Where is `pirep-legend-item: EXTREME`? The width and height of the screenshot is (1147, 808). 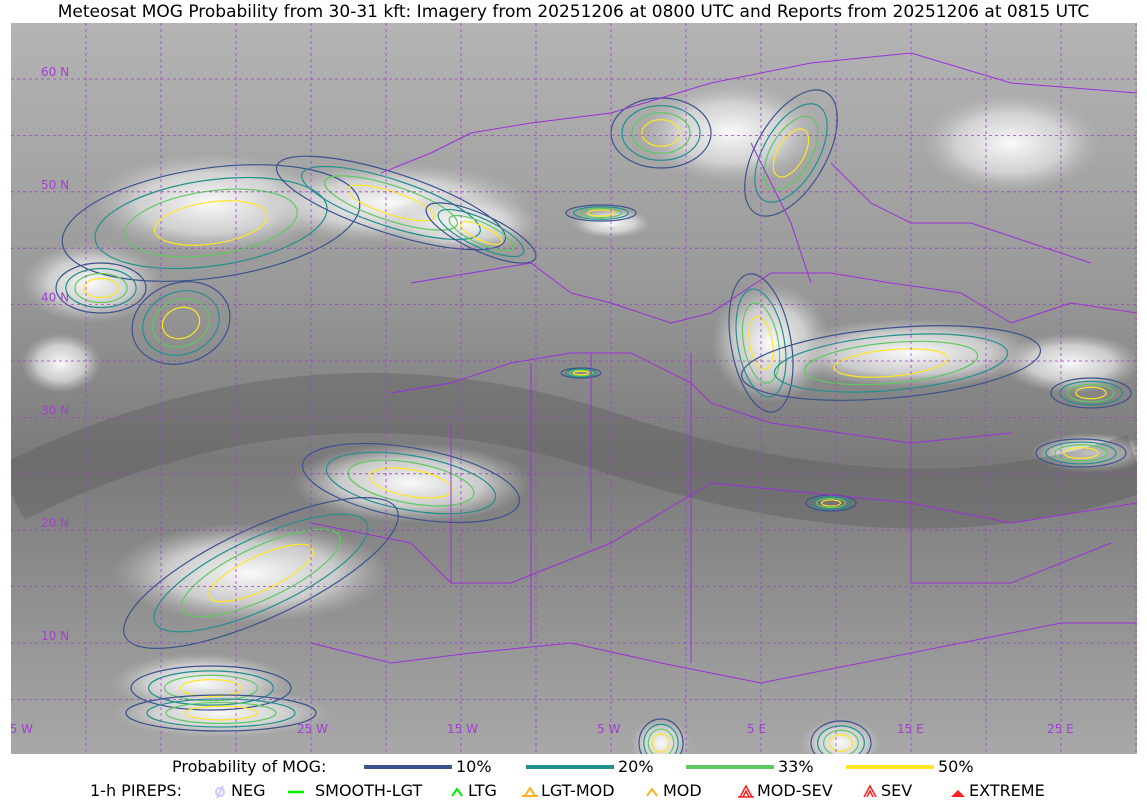
pirep-legend-item: EXTREME is located at coordinates (997, 790).